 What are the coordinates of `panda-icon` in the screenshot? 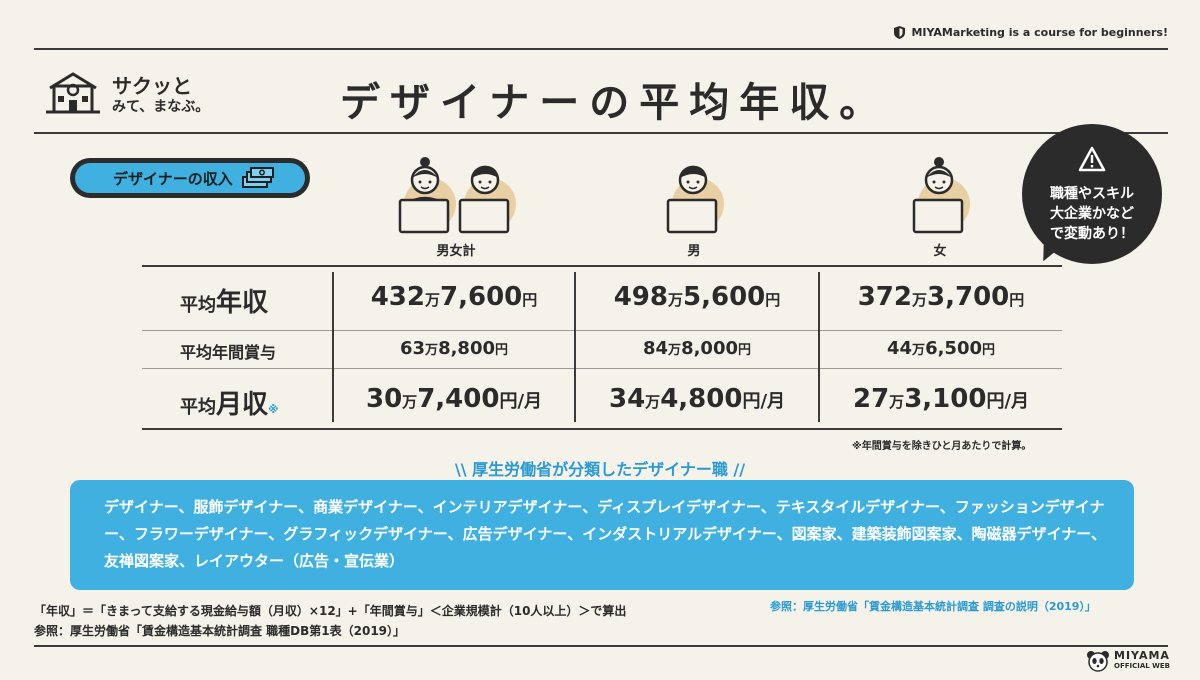 It's located at (1098, 661).